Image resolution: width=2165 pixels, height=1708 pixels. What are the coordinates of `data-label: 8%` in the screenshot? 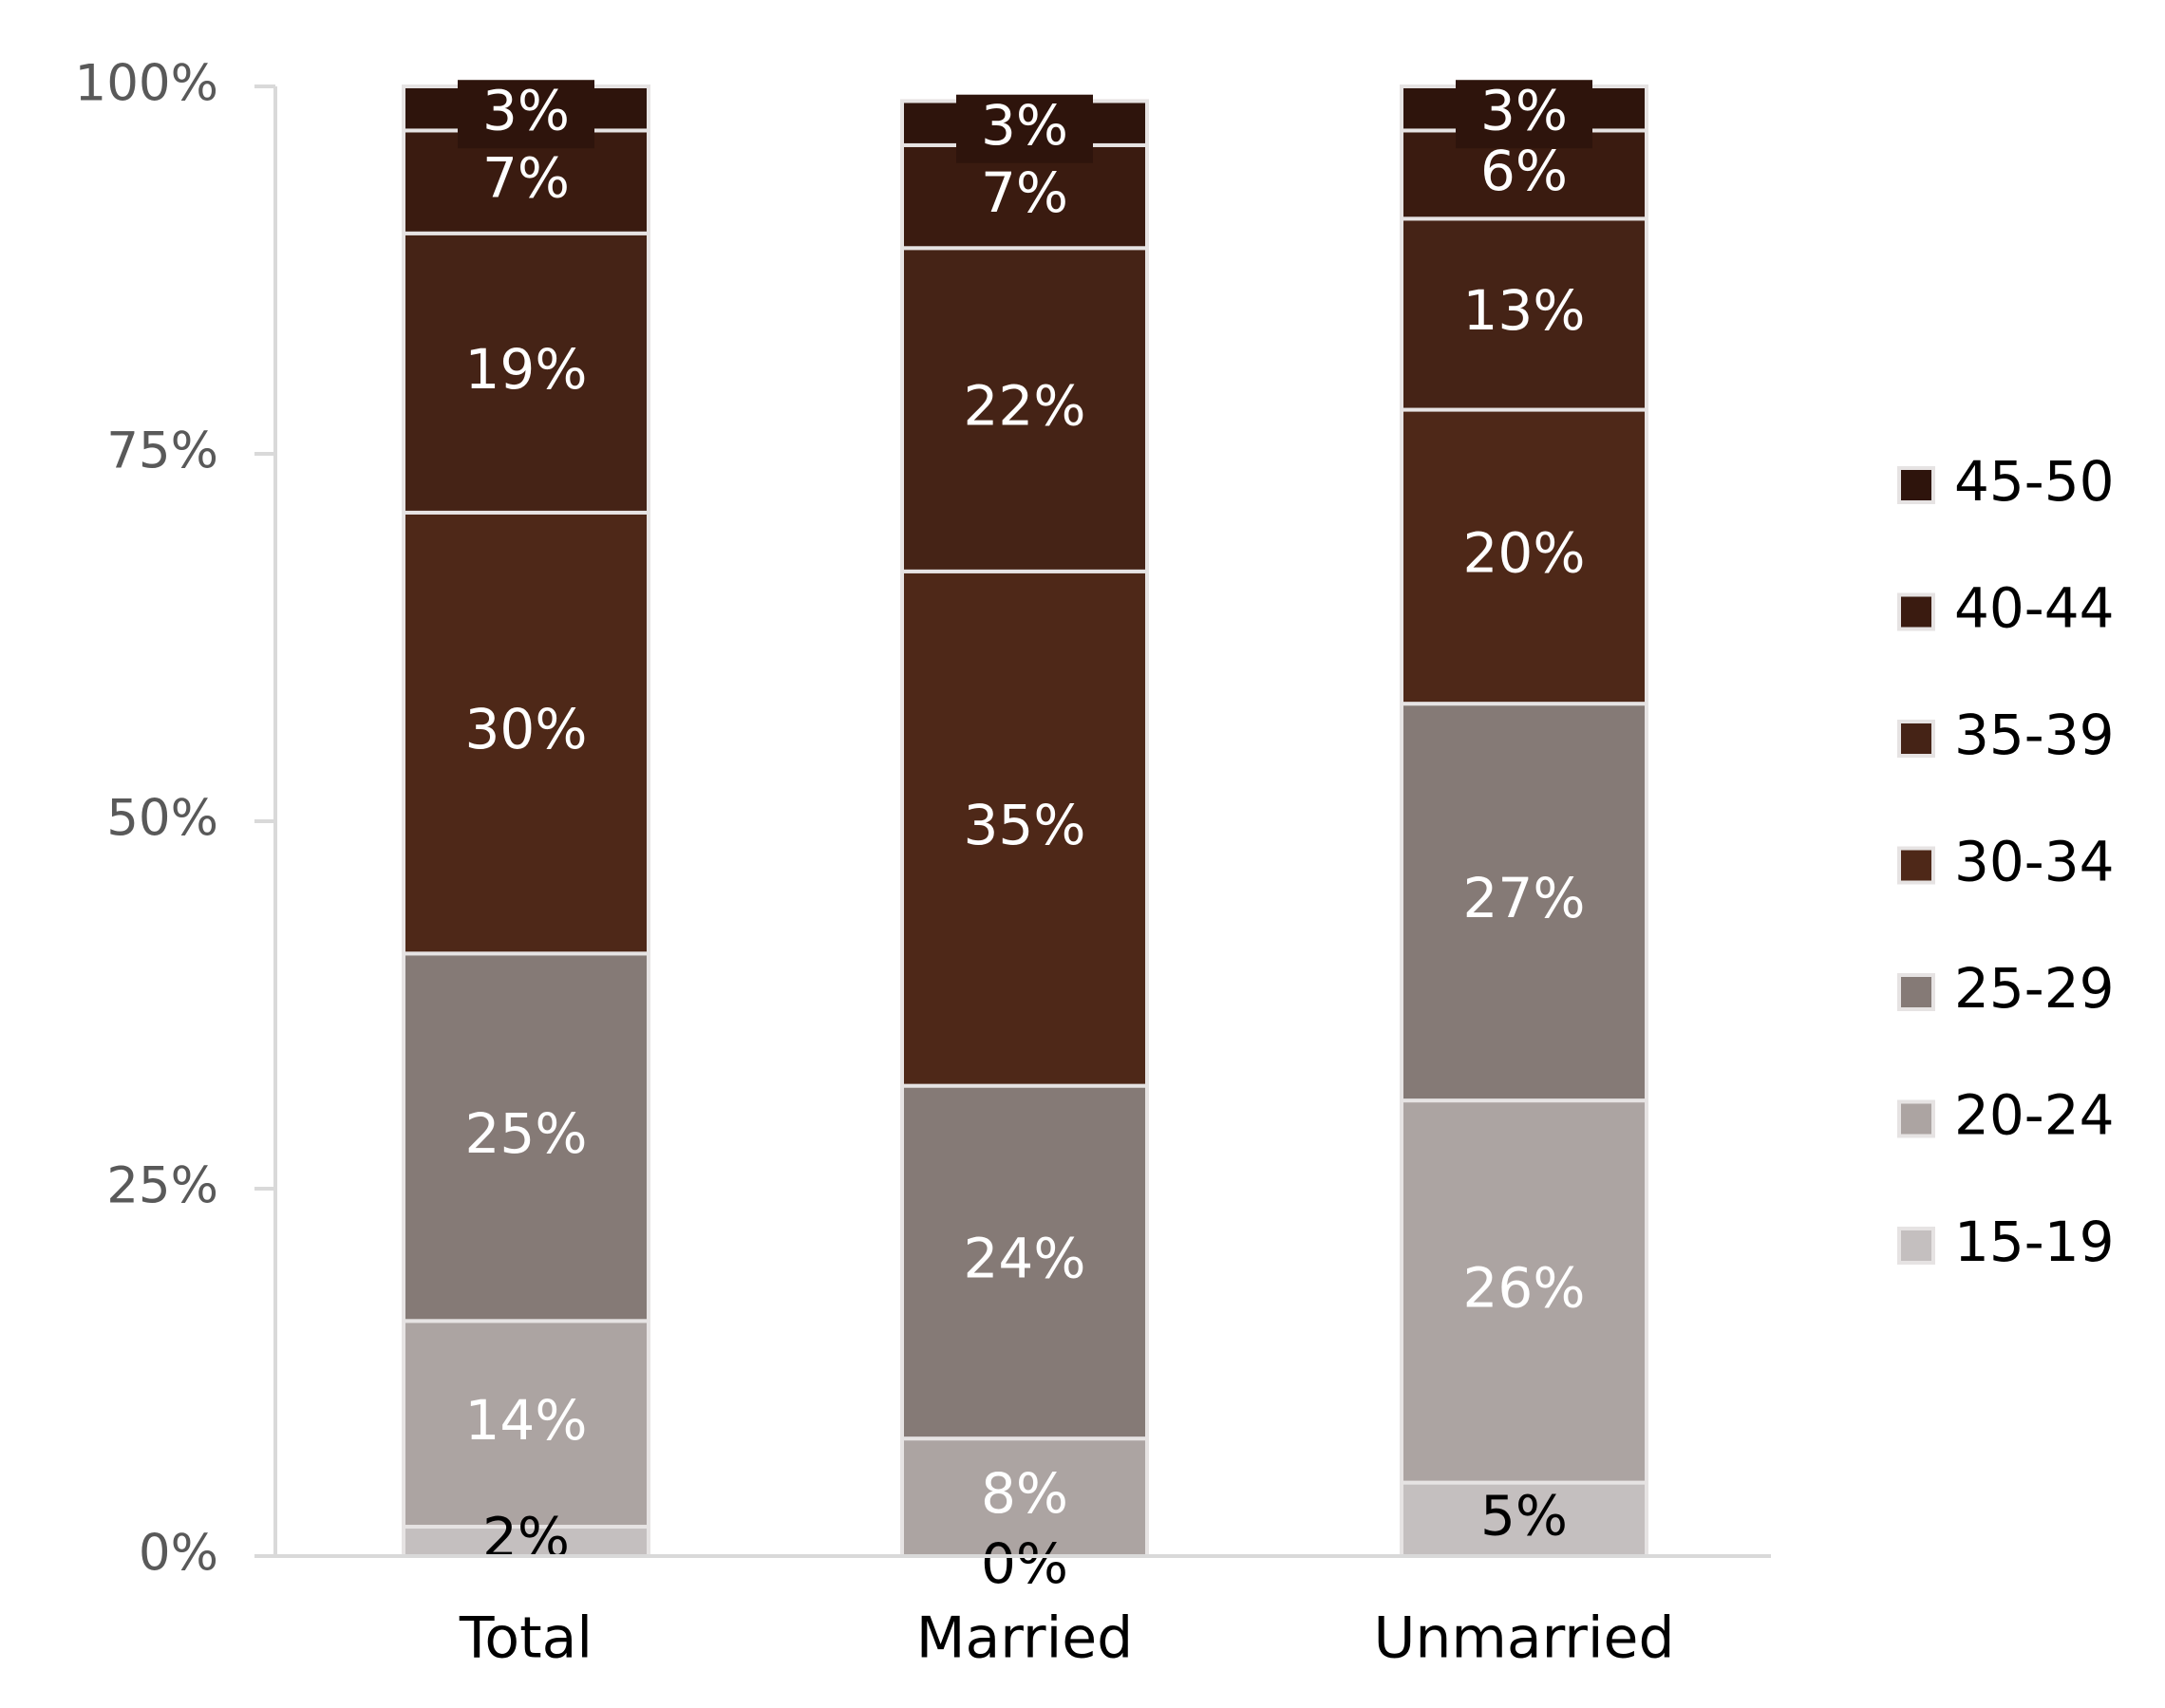 It's located at (1024, 1493).